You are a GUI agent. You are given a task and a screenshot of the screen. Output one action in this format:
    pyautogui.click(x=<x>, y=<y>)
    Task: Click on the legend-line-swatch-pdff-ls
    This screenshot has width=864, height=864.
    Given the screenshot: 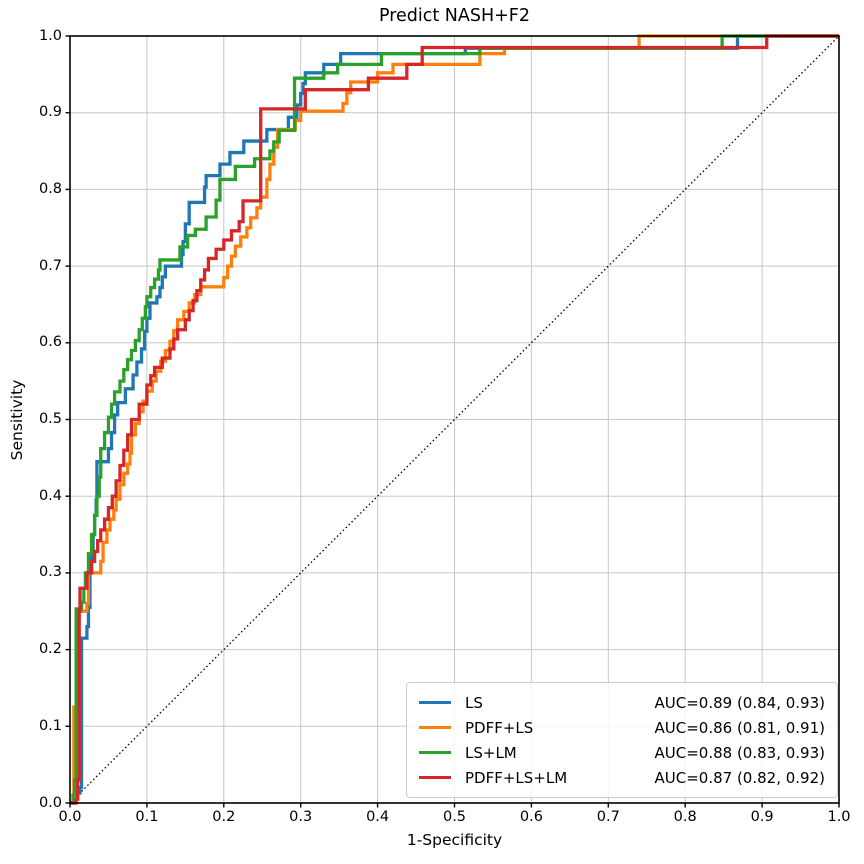 What is the action you would take?
    pyautogui.click(x=435, y=727)
    